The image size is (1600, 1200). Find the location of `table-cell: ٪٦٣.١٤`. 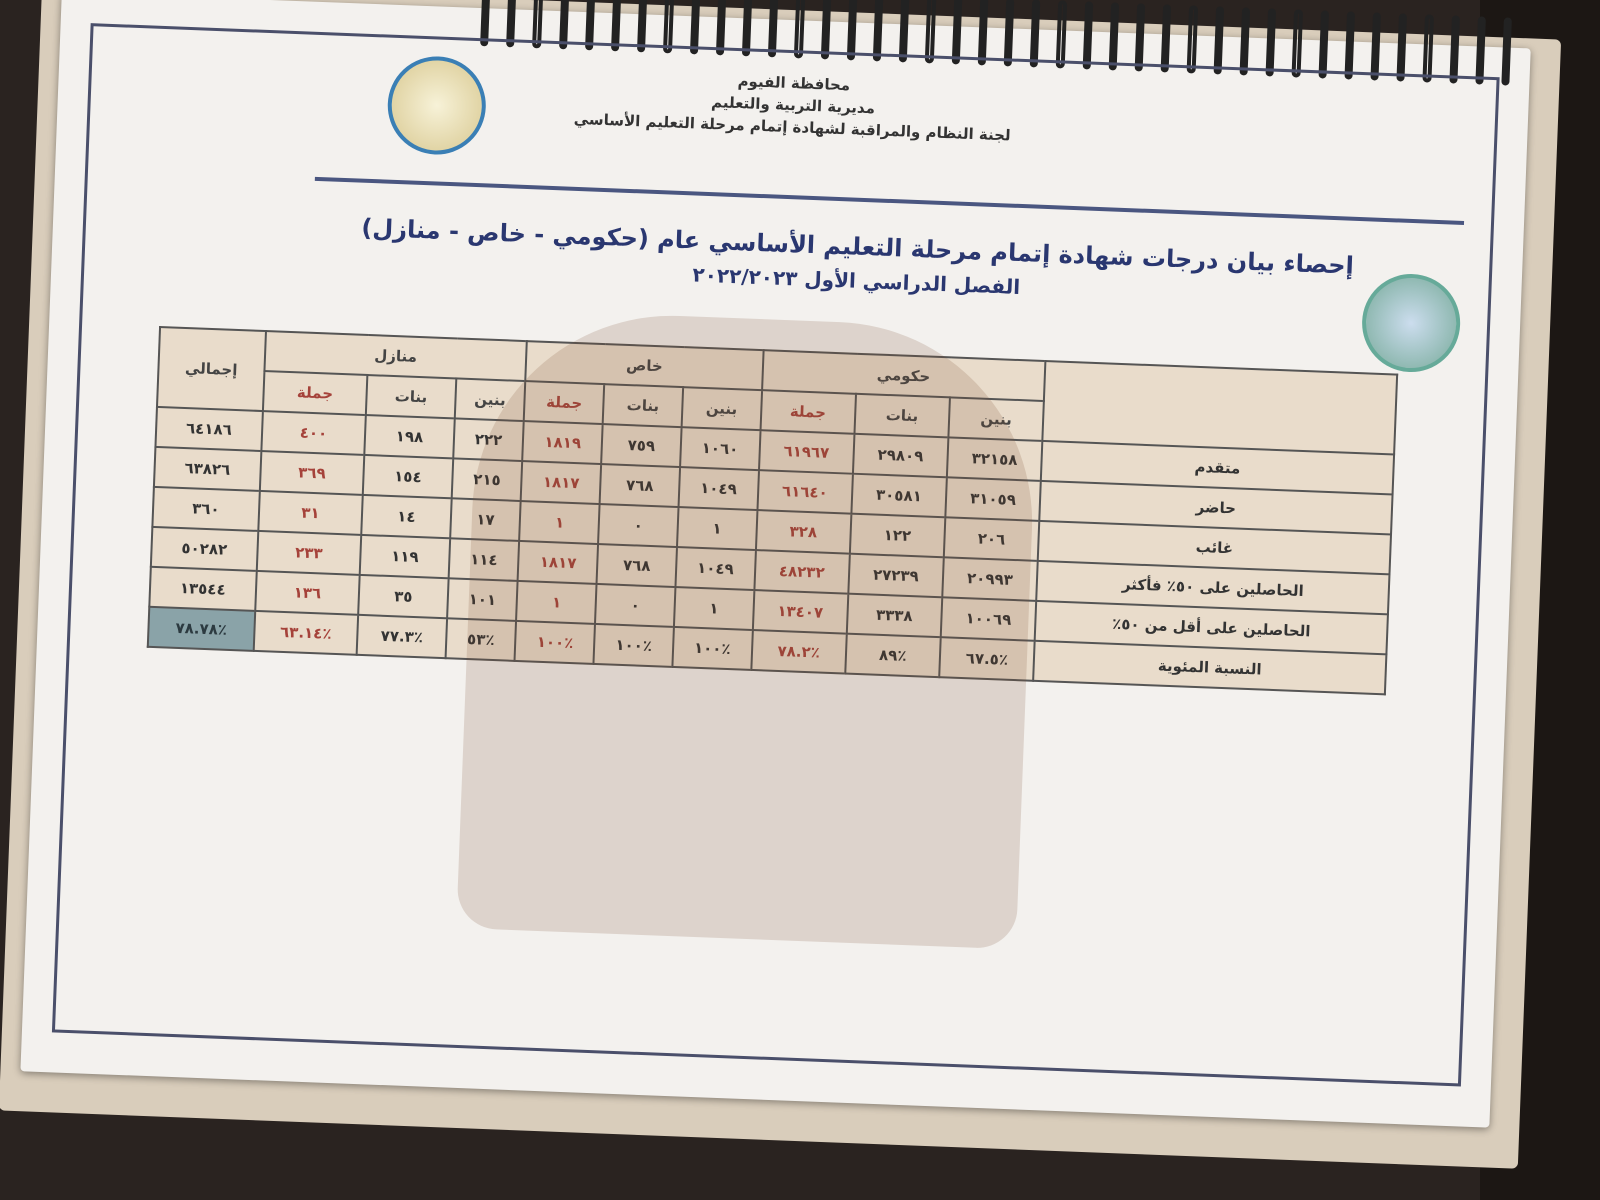

table-cell: ٪٦٣.١٤ is located at coordinates (306, 632).